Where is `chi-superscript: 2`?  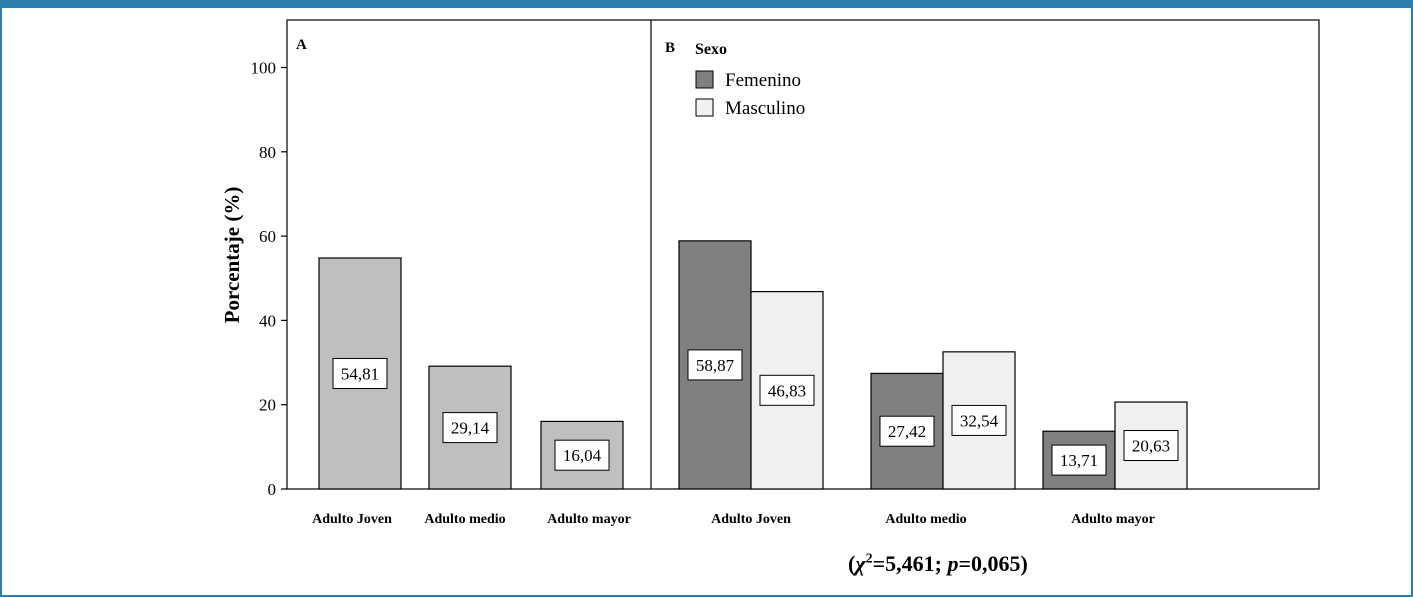
chi-superscript: 2 is located at coordinates (869, 559).